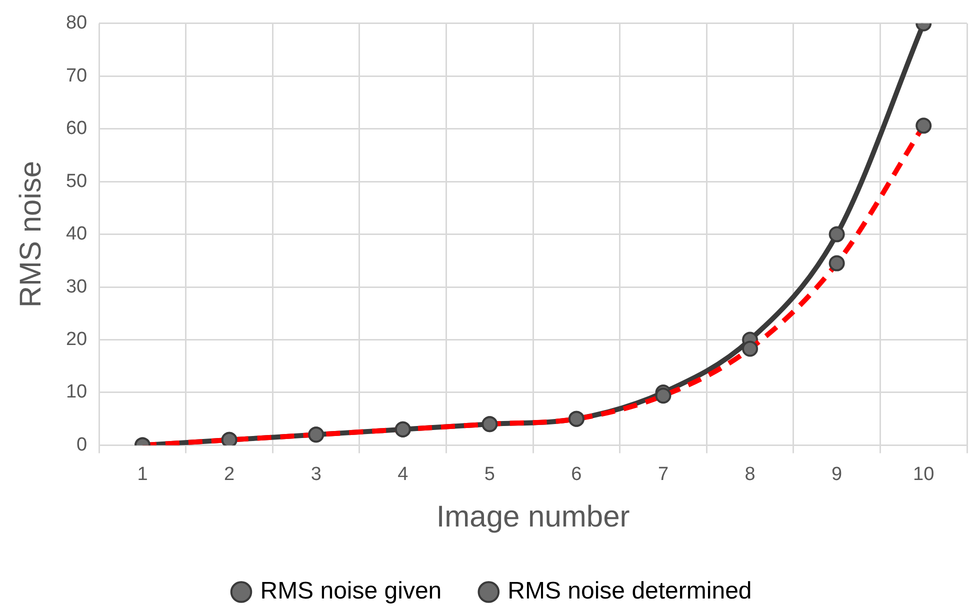  What do you see at coordinates (489, 474) in the screenshot?
I see `x-tick-label: 5` at bounding box center [489, 474].